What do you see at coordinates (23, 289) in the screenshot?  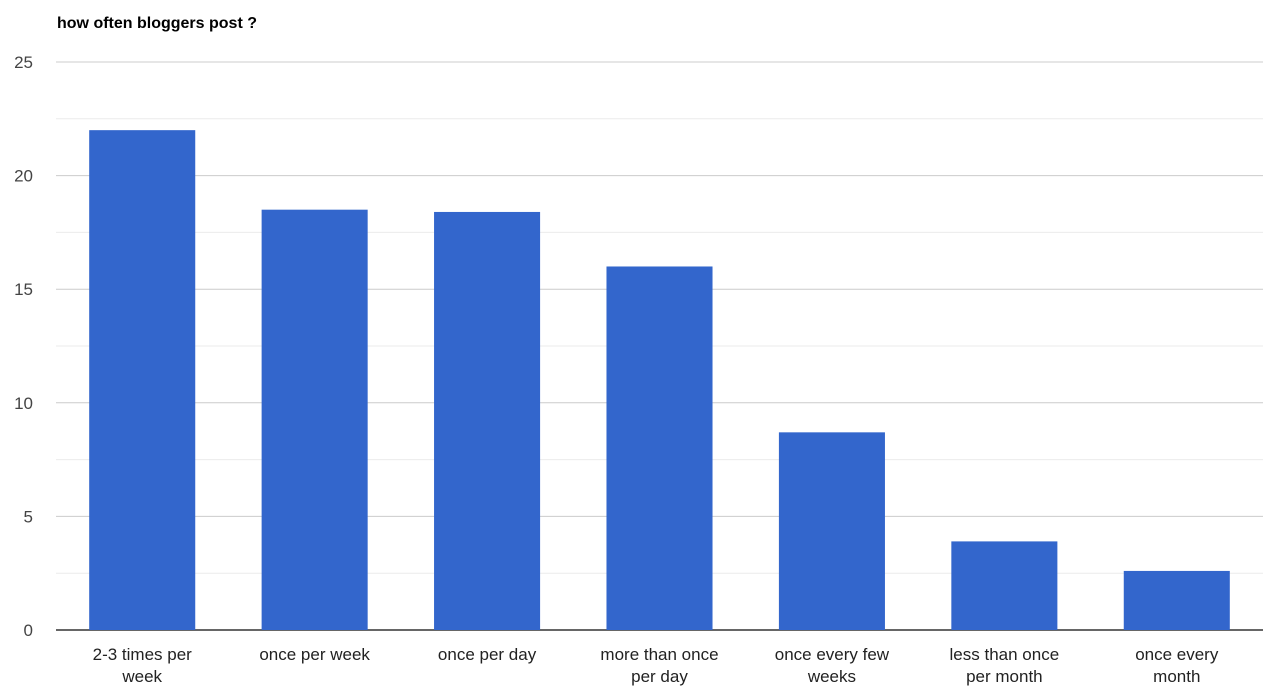 I see `y-tick-label: 15` at bounding box center [23, 289].